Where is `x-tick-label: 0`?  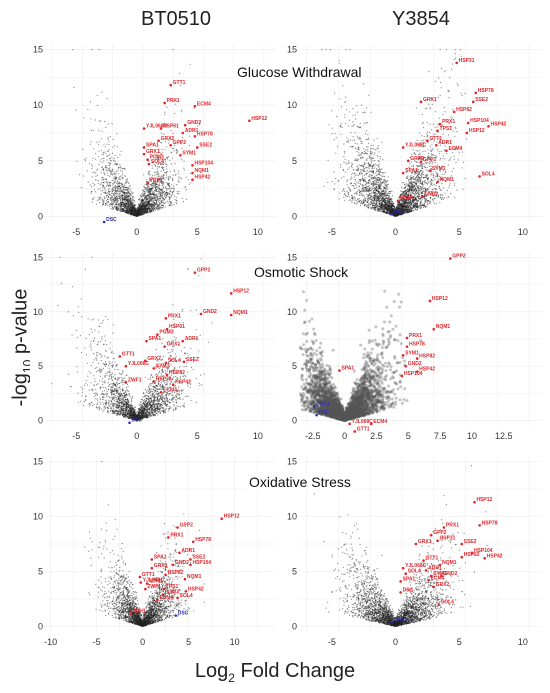
x-tick-label: 0 is located at coordinates (395, 232).